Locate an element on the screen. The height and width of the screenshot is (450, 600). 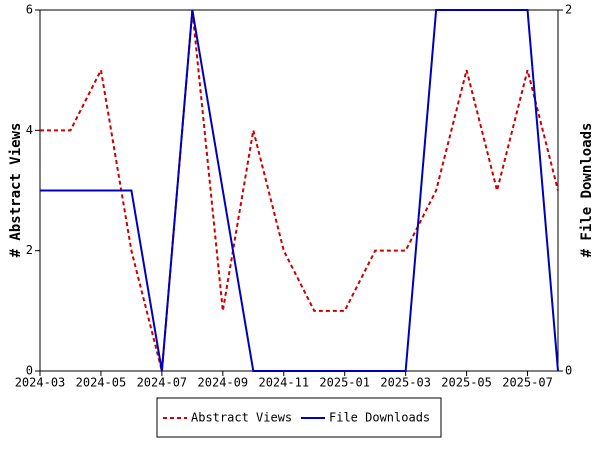
y2-tick-label: 0 is located at coordinates (568, 371).